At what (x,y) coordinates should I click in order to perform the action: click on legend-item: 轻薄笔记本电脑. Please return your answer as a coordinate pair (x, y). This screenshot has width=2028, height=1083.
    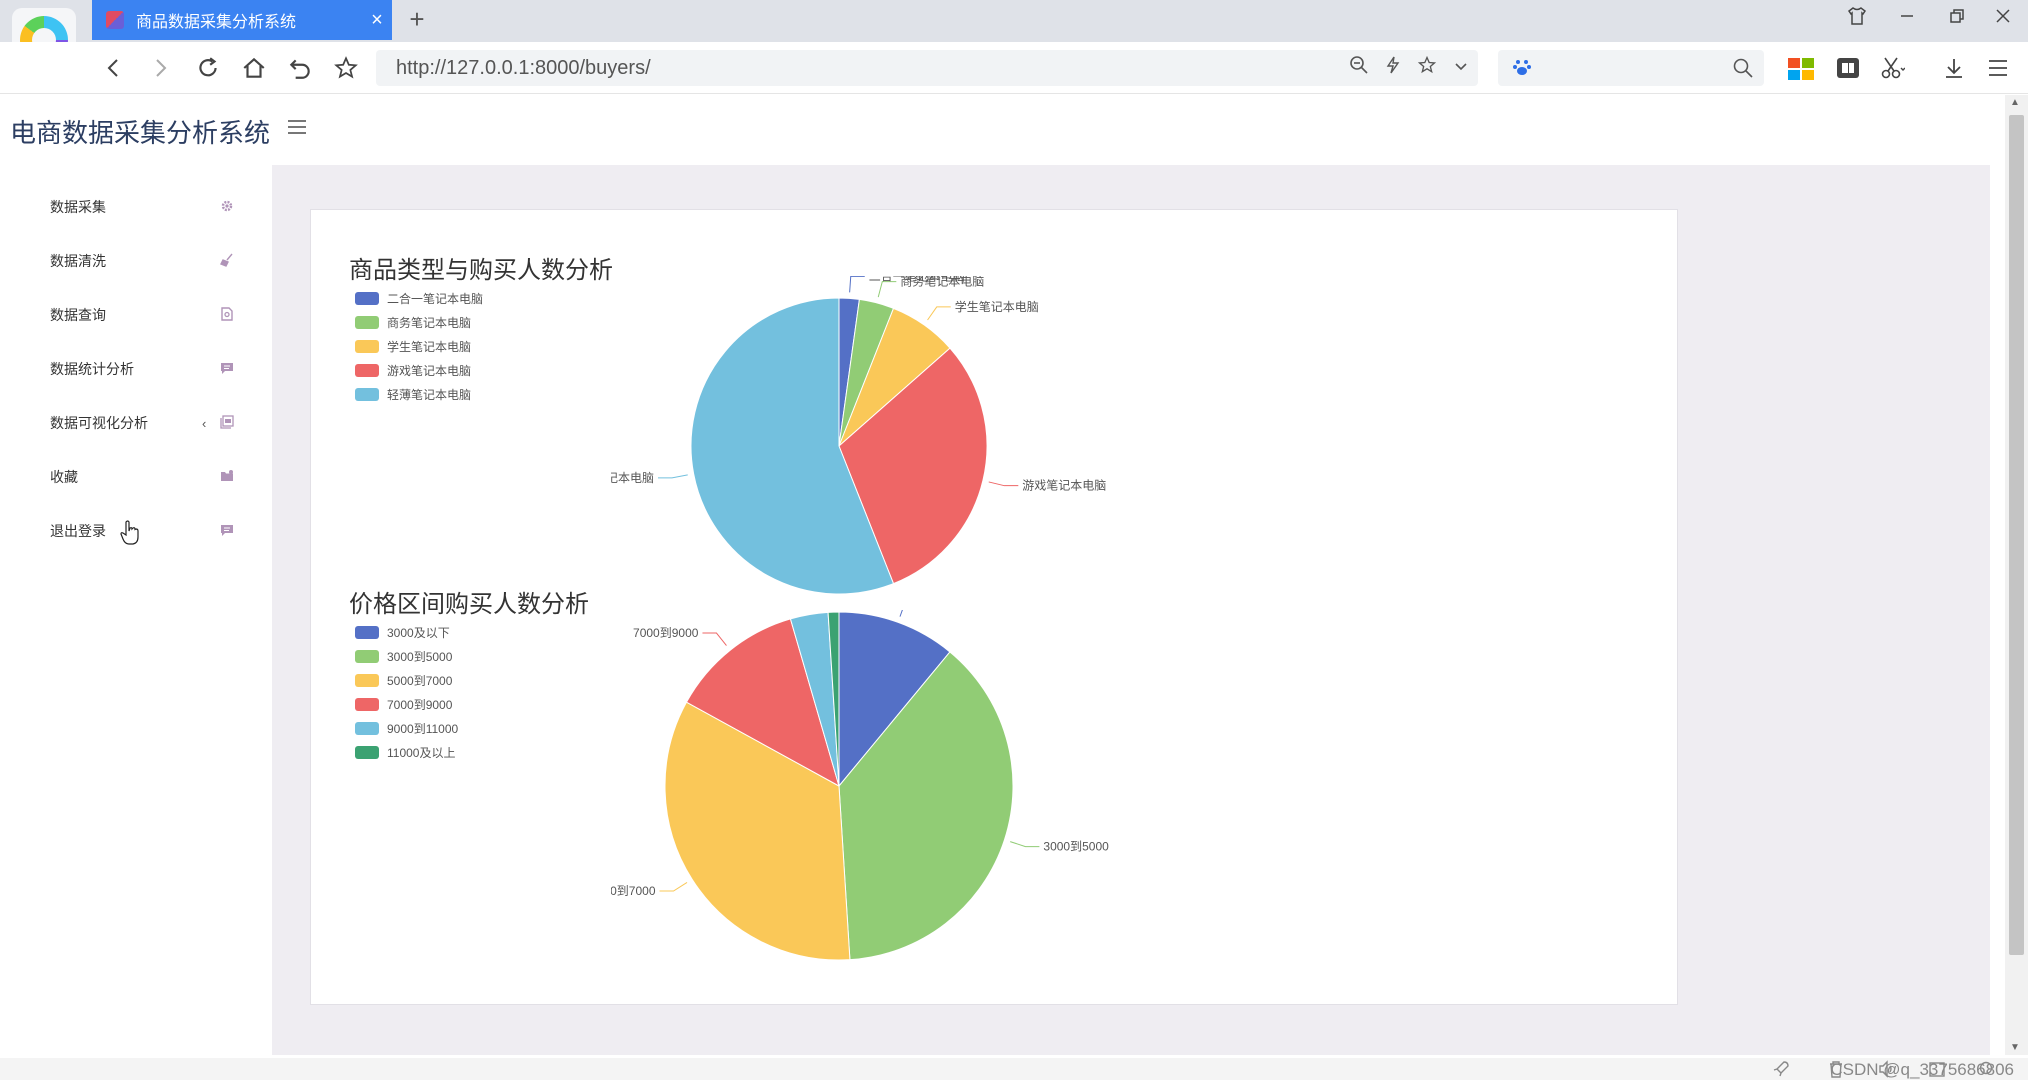
    Looking at the image, I should click on (419, 394).